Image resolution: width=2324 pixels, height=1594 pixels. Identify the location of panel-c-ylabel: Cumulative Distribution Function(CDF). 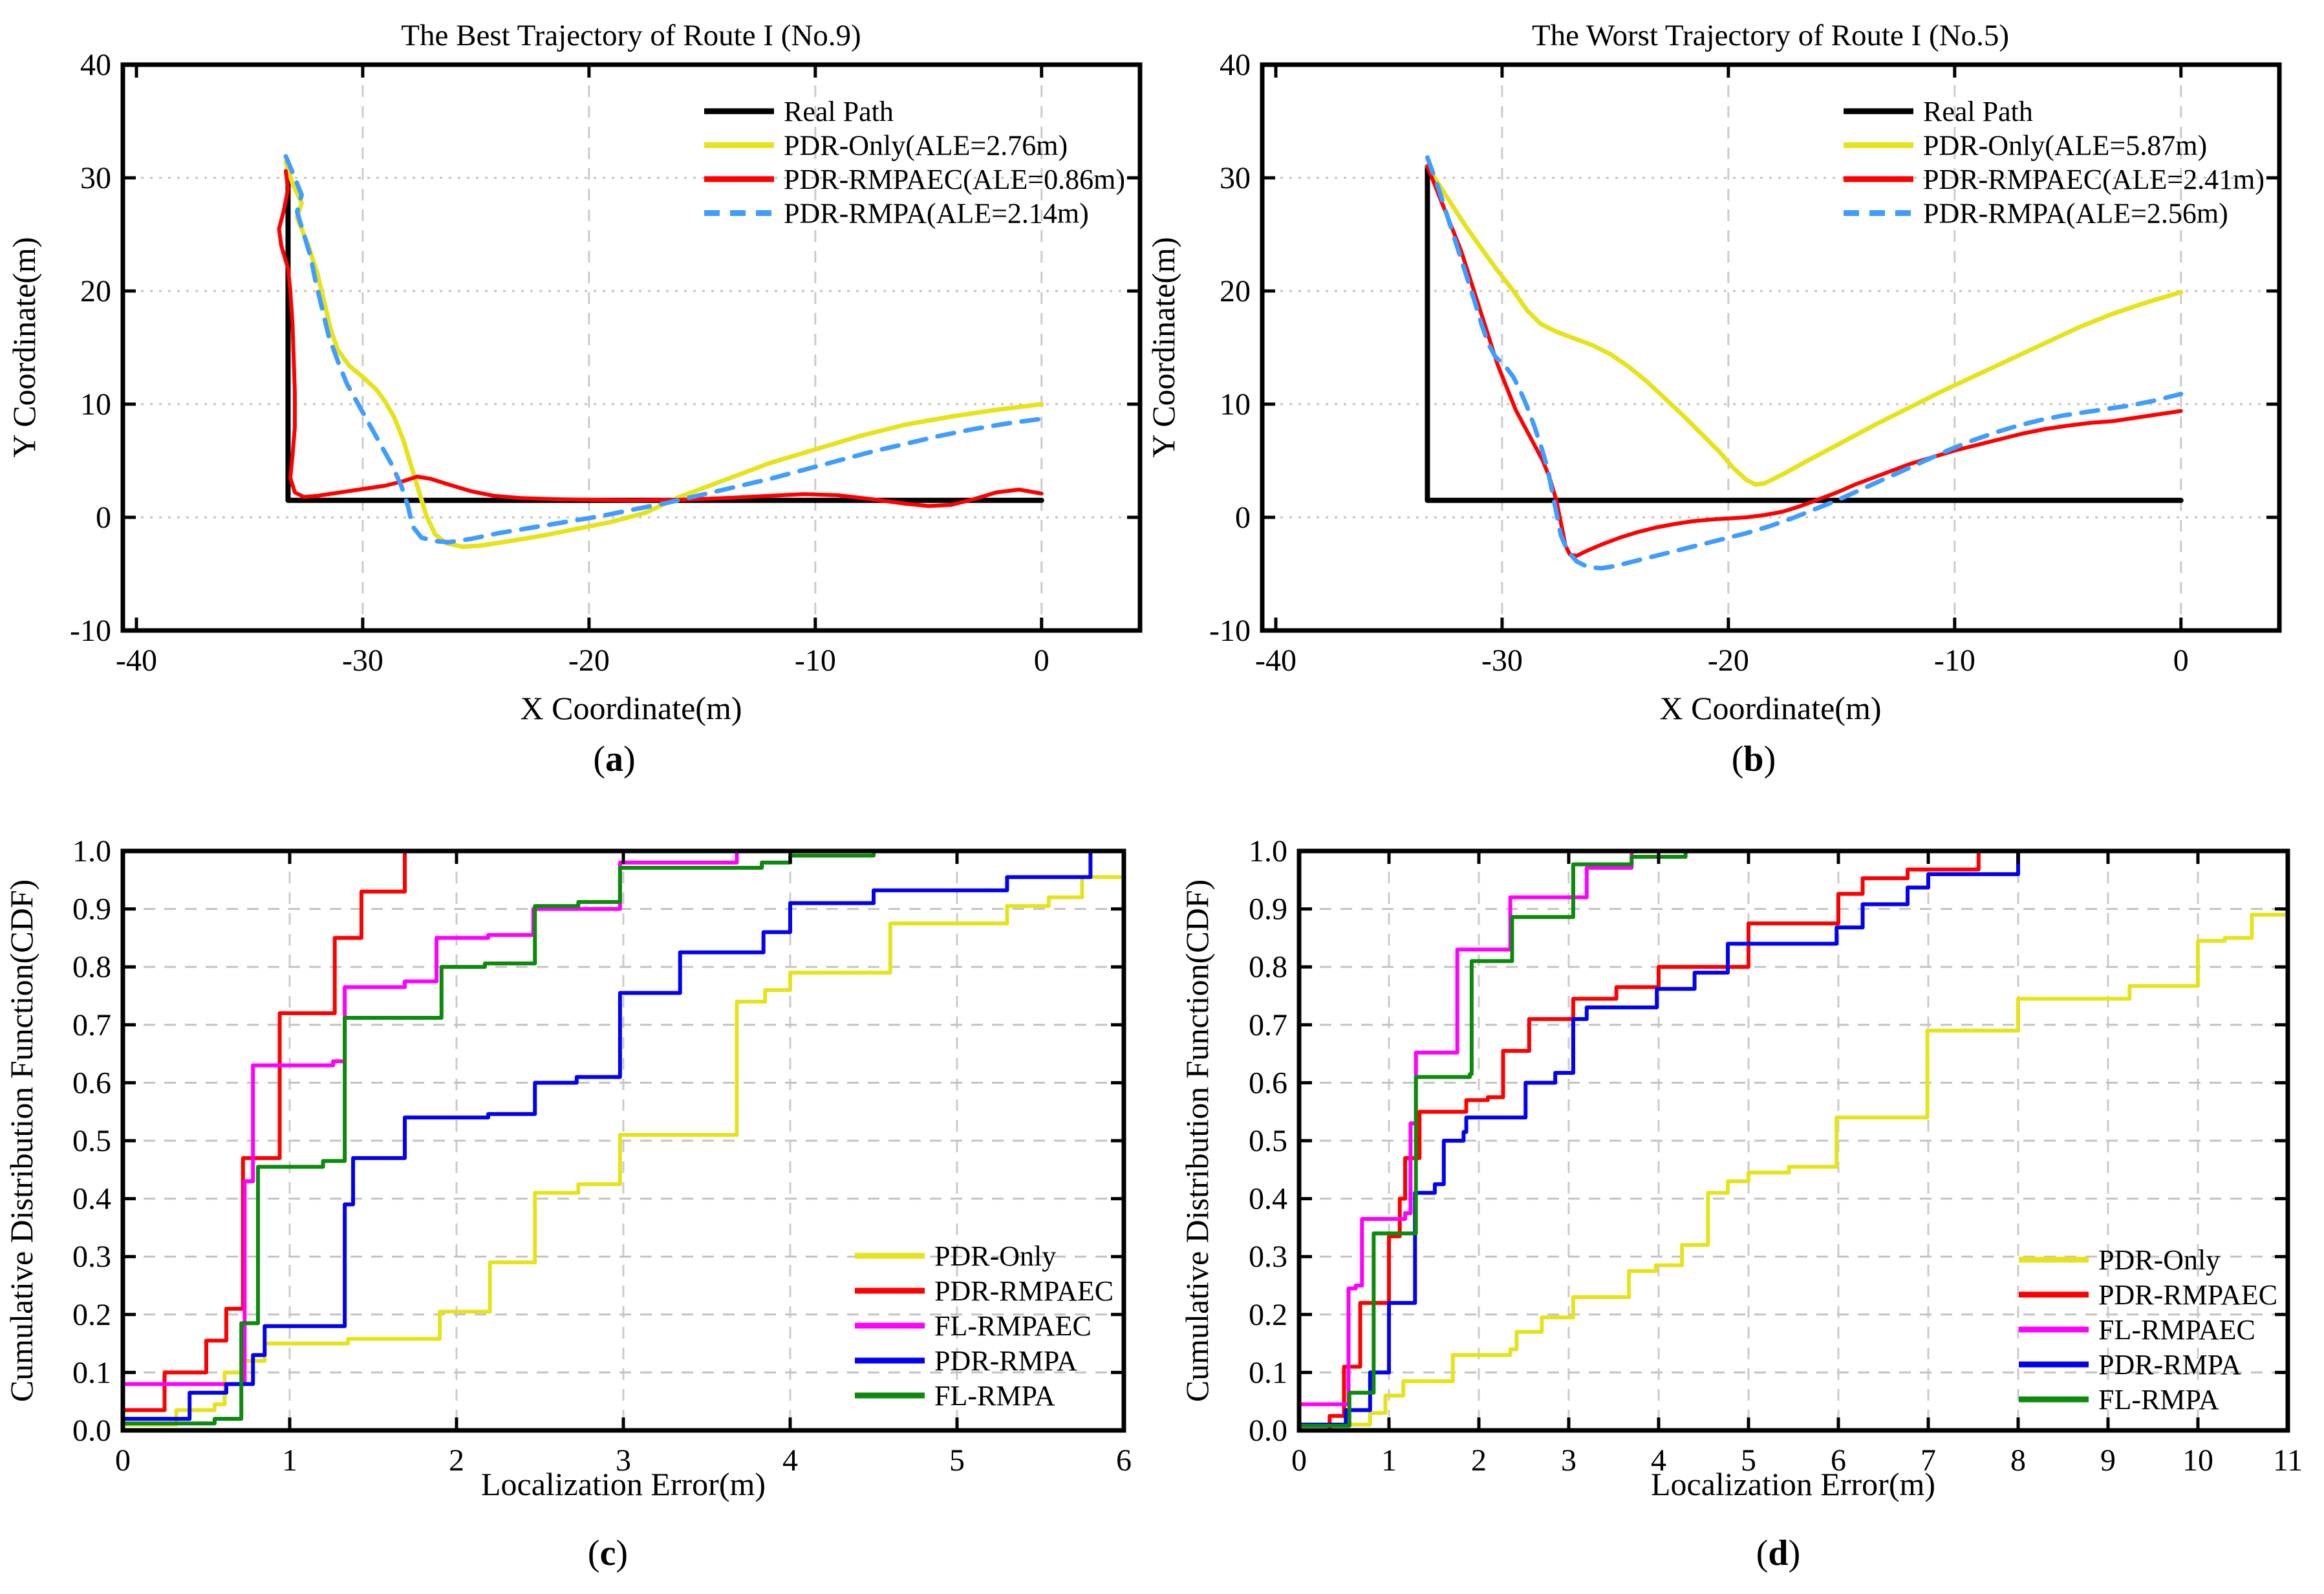
(21, 1140).